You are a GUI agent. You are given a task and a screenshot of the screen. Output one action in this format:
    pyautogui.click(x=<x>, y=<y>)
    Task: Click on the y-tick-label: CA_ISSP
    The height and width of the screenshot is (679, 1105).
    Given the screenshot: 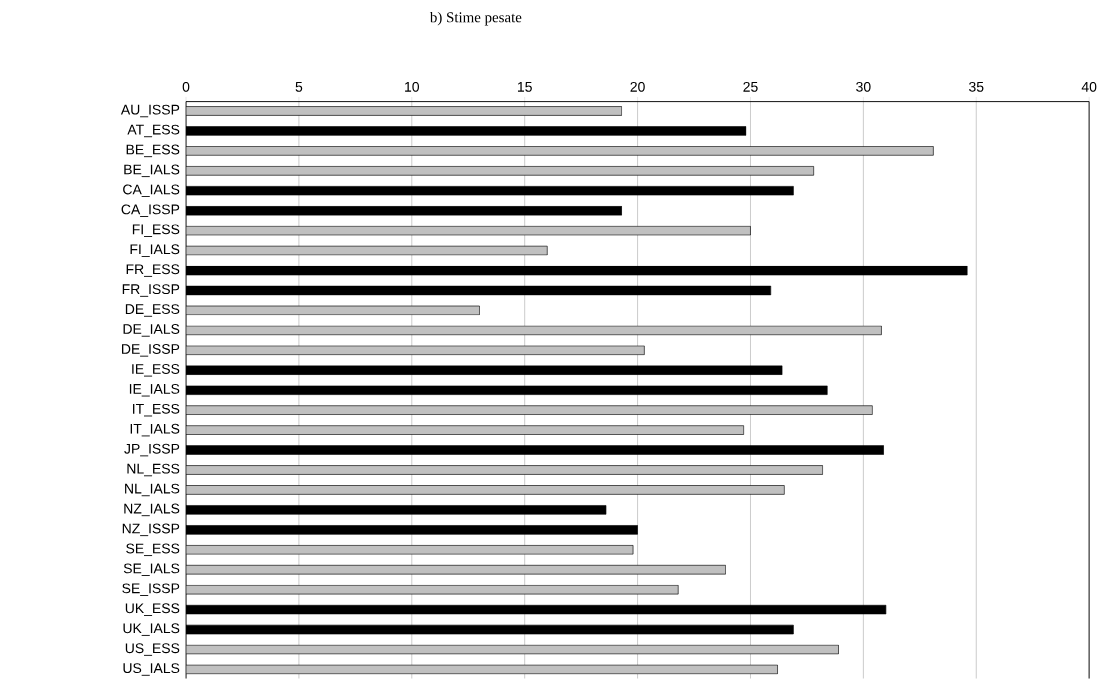 What is the action you would take?
    pyautogui.click(x=150, y=211)
    